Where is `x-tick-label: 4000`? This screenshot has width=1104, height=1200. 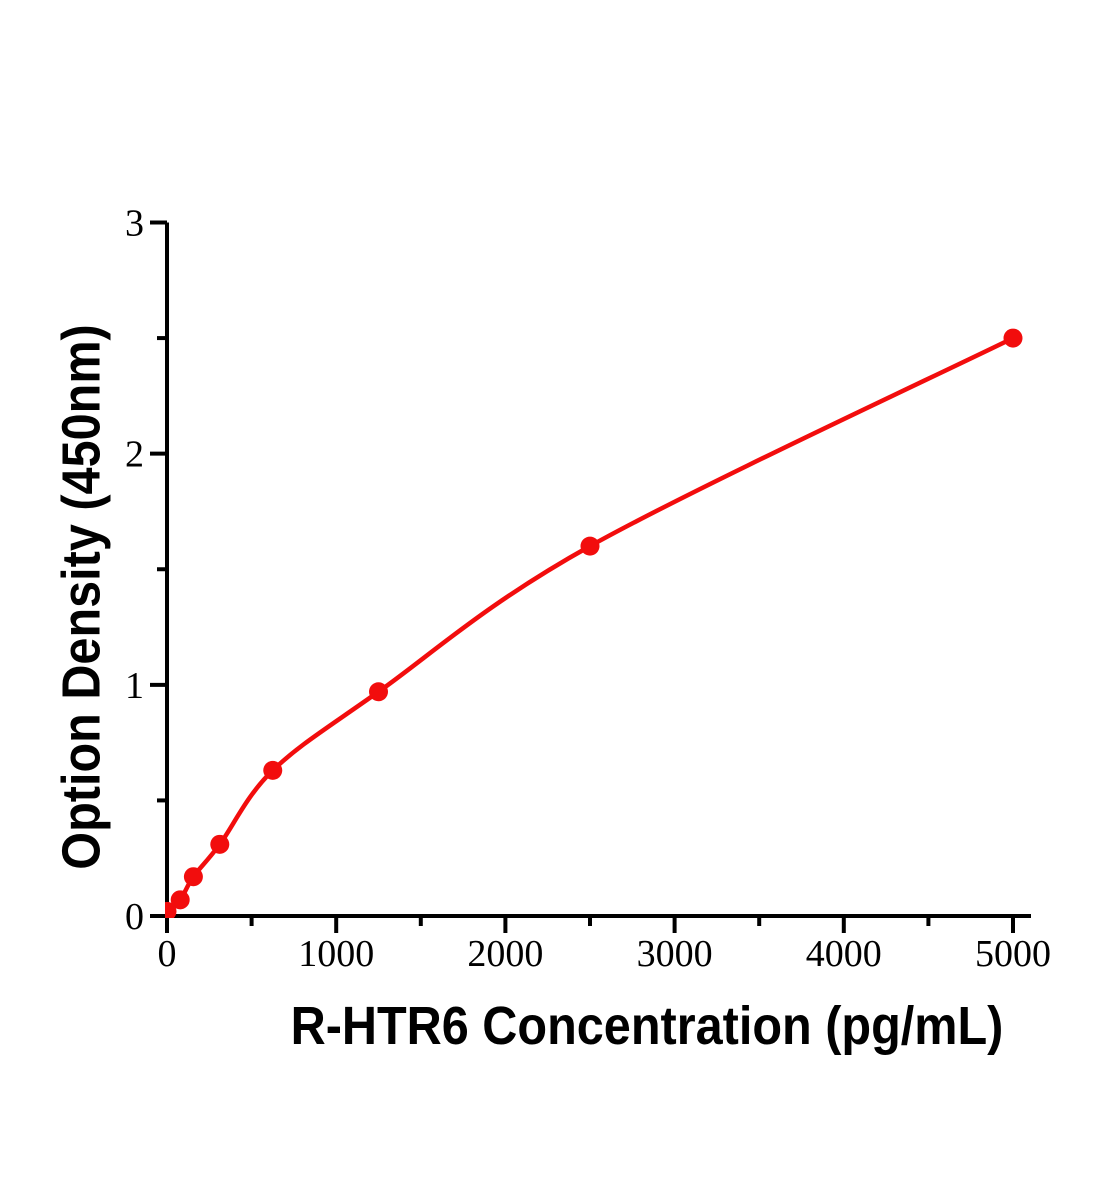 x-tick-label: 4000 is located at coordinates (844, 954).